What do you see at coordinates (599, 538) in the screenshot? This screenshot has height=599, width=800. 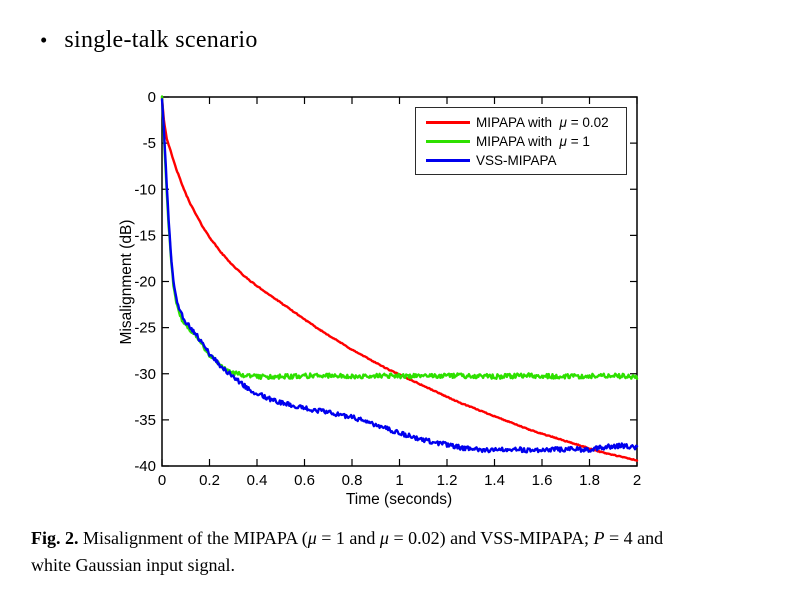 I see `caption-text-part: P` at bounding box center [599, 538].